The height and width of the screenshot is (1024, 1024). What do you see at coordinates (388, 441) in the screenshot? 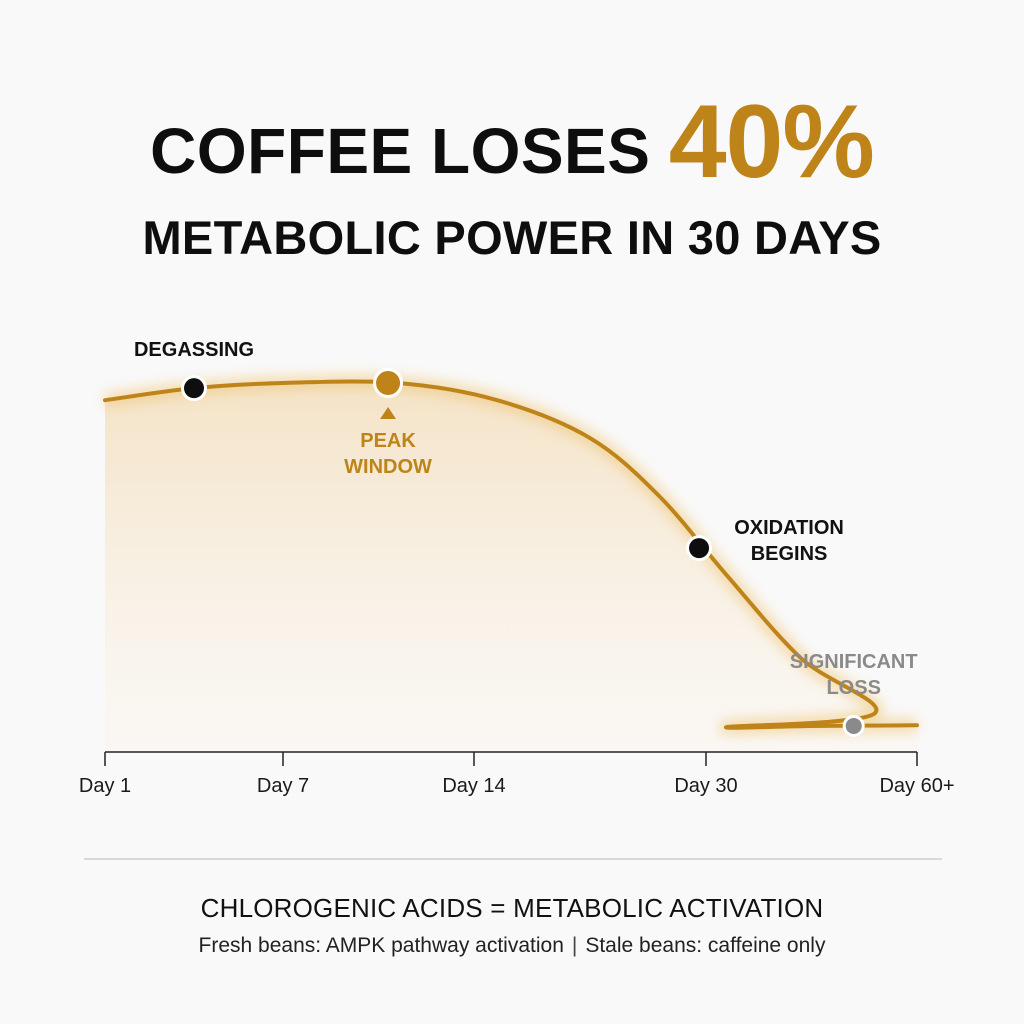
I see `annotation-label: PEAK` at bounding box center [388, 441].